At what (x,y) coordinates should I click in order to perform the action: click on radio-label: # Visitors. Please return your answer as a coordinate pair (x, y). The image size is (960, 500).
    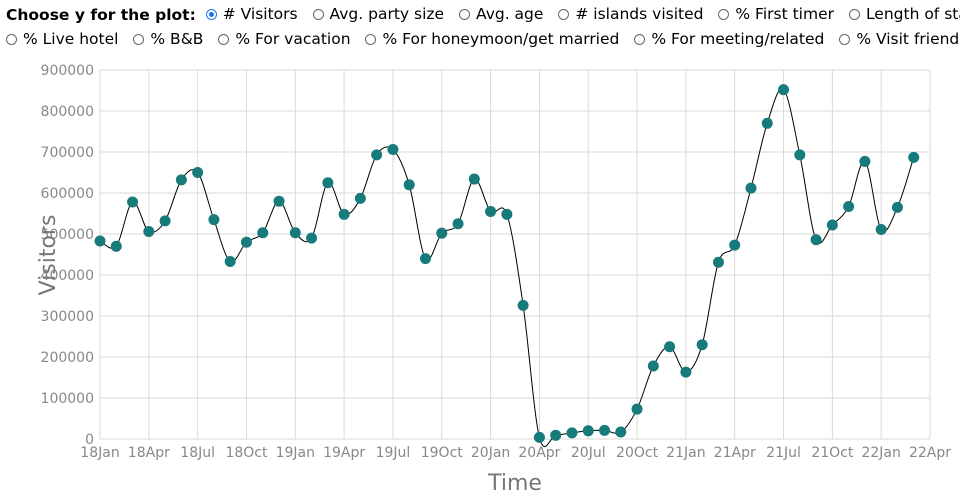
    Looking at the image, I should click on (260, 14).